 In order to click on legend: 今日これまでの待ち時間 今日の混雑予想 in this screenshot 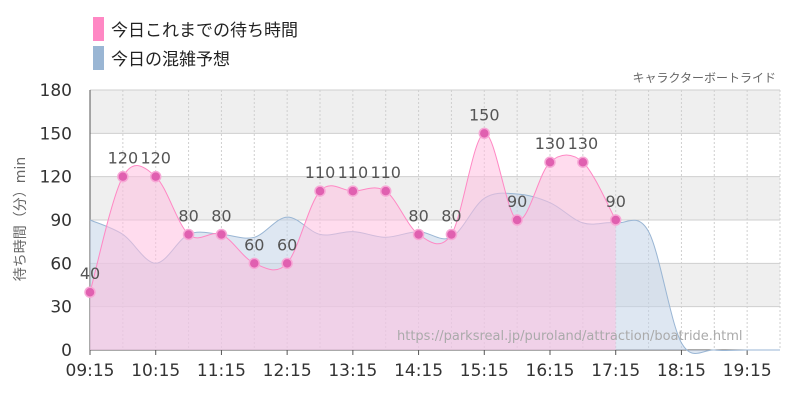, I will do `click(195, 43)`.